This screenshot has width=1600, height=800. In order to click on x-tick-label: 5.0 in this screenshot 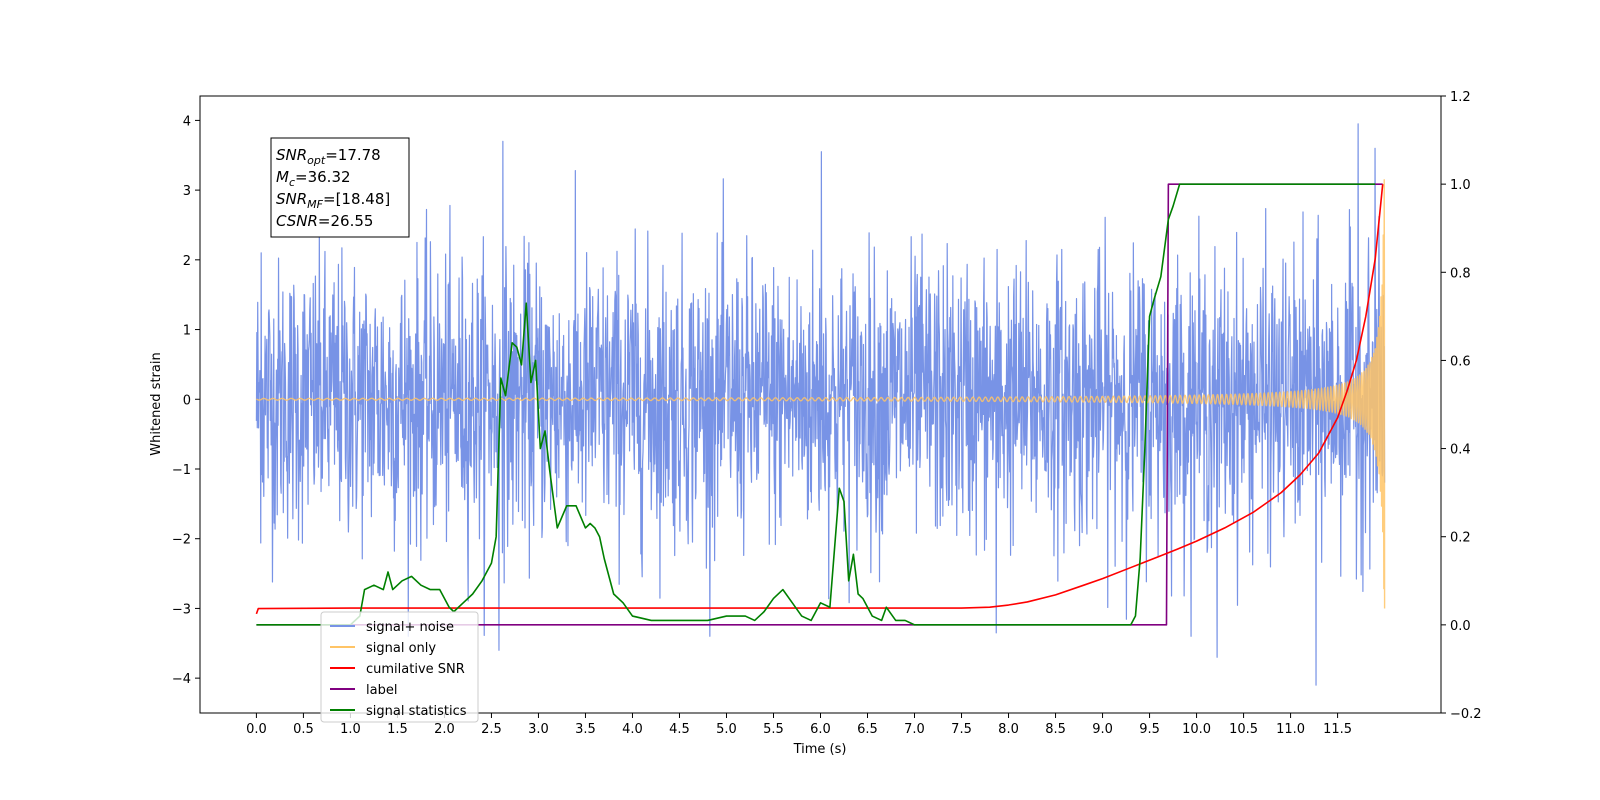, I will do `click(726, 729)`.